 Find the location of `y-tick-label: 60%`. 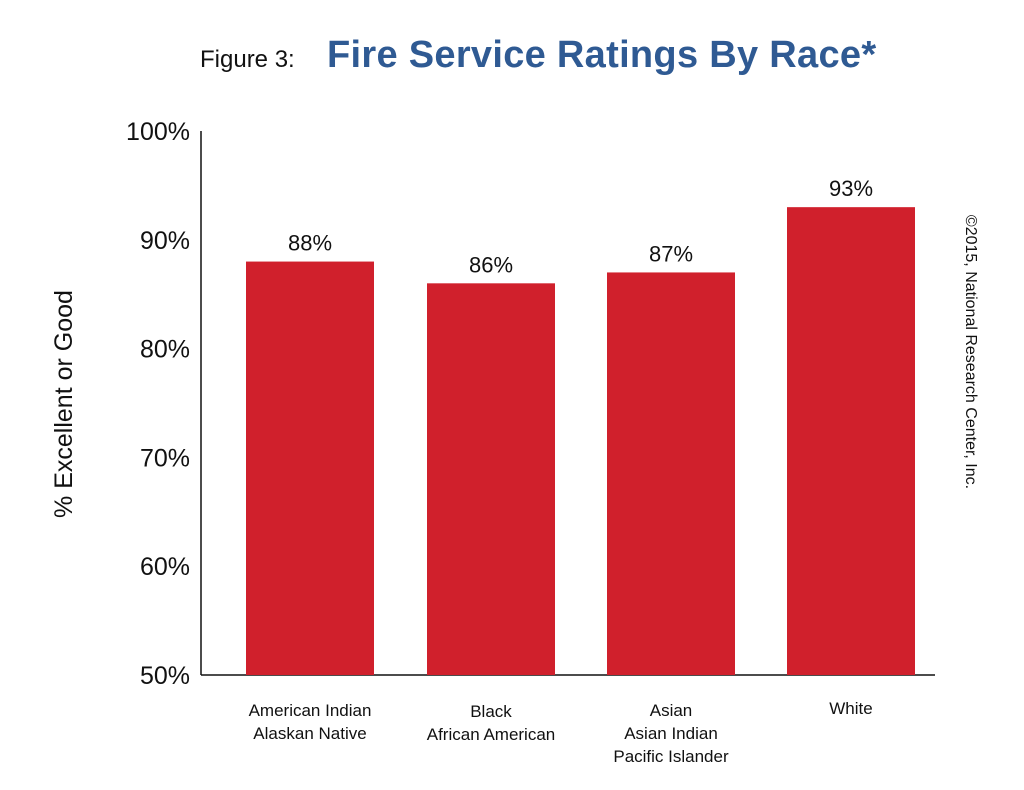

y-tick-label: 60% is located at coordinates (165, 567).